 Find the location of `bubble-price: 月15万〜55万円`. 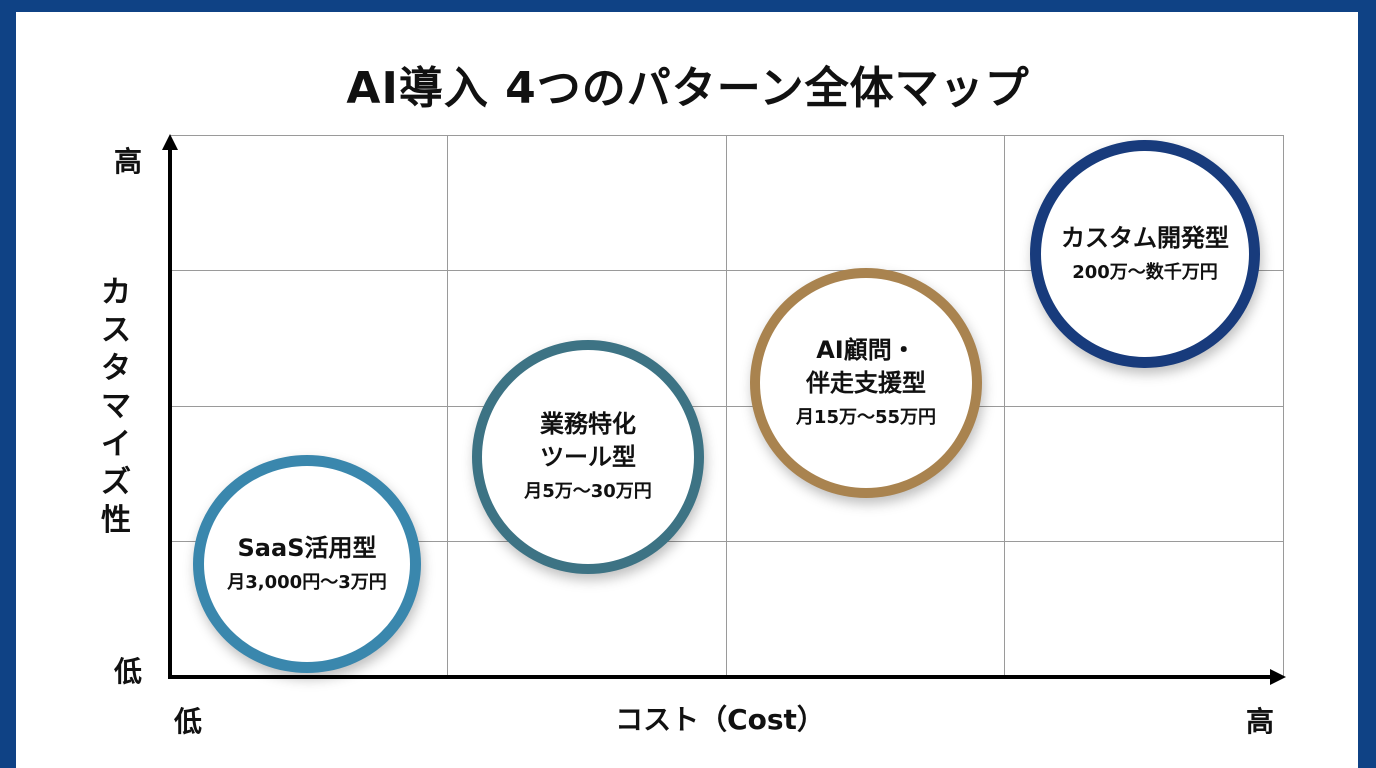

bubble-price: 月15万〜55万円 is located at coordinates (866, 417).